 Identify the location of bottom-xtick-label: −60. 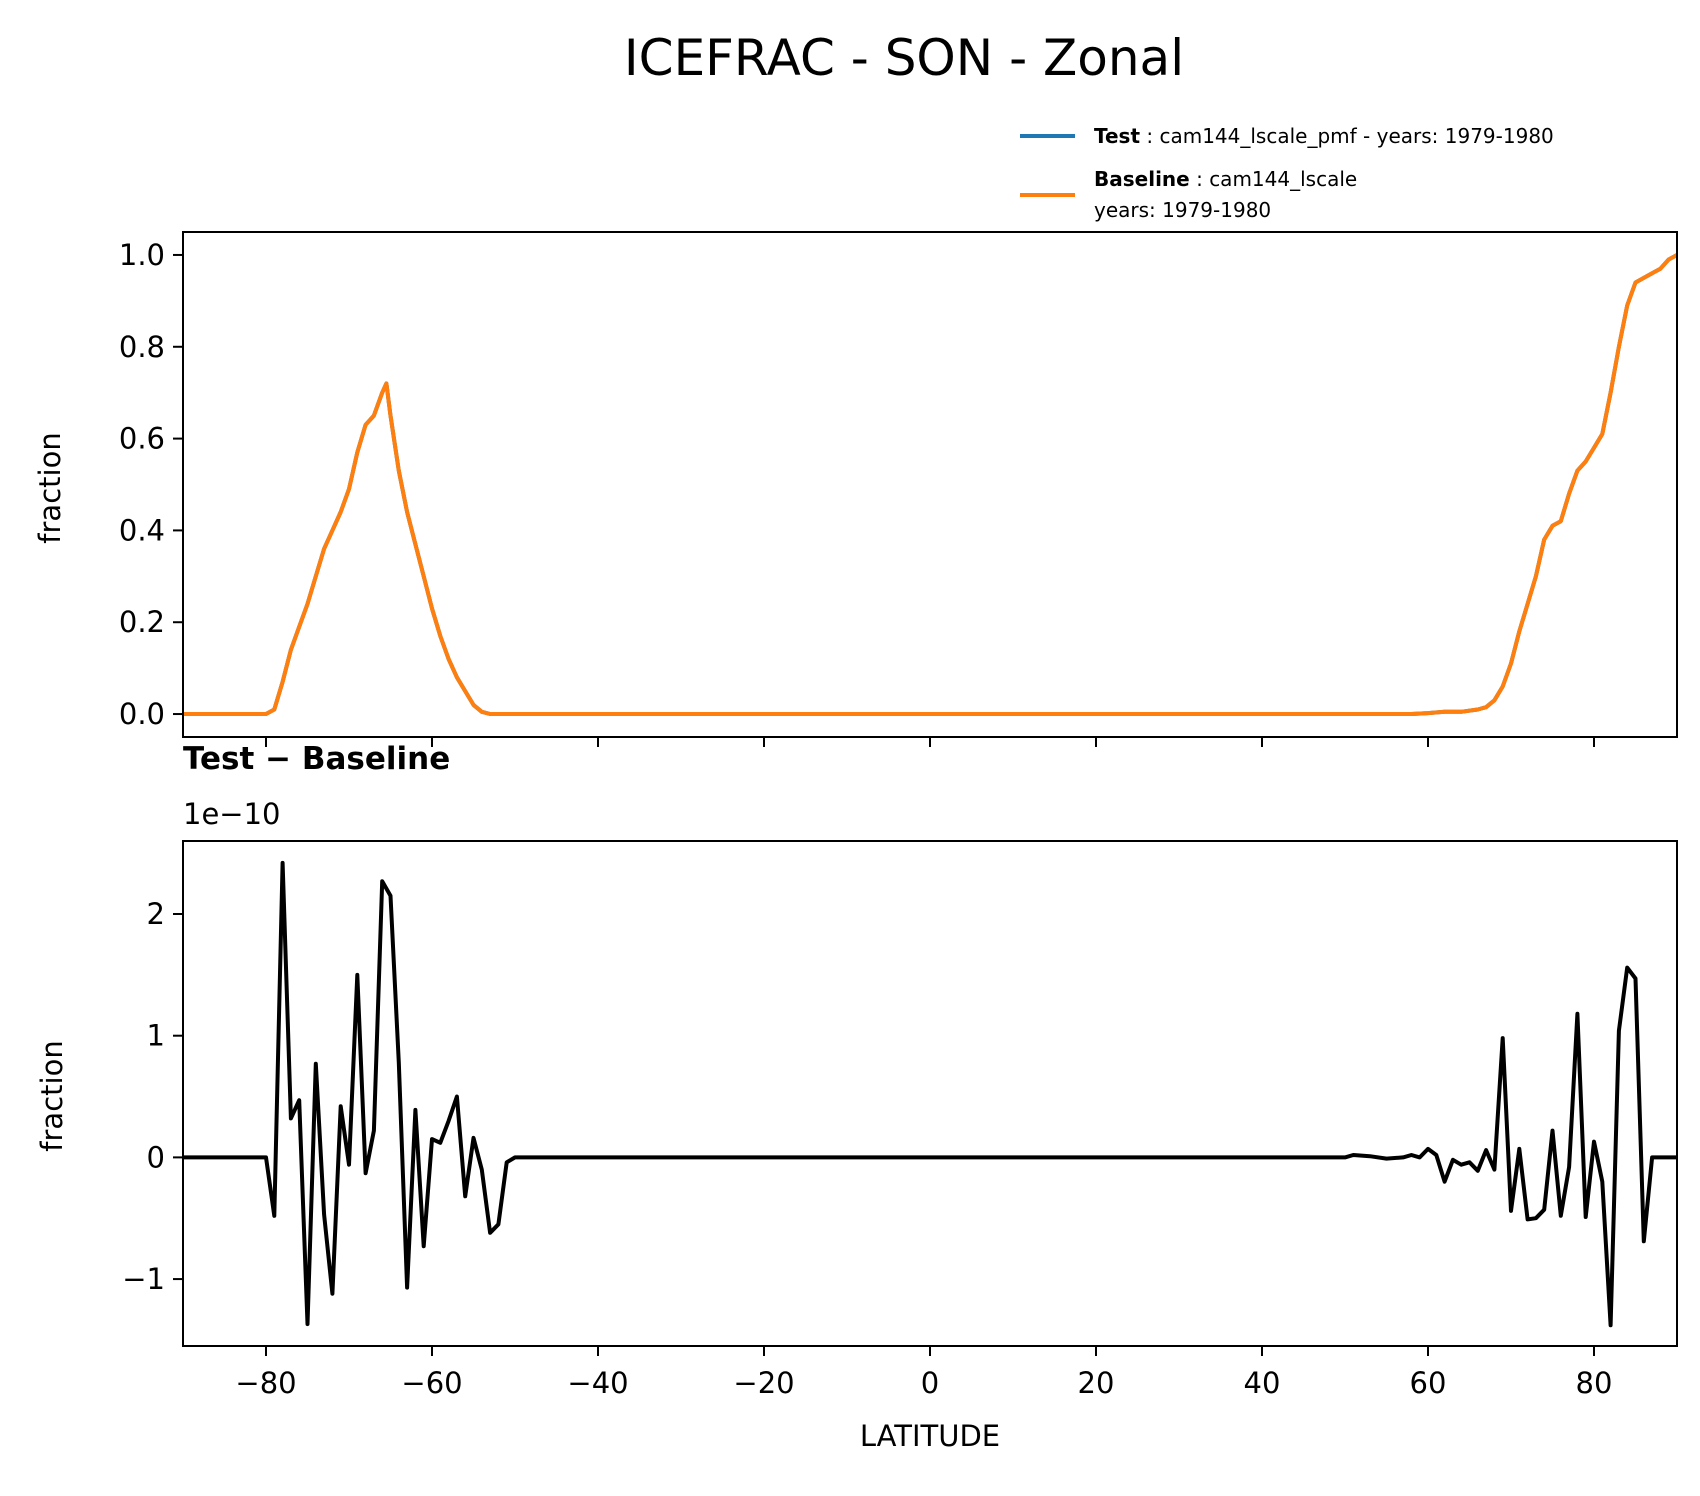
(431, 1383).